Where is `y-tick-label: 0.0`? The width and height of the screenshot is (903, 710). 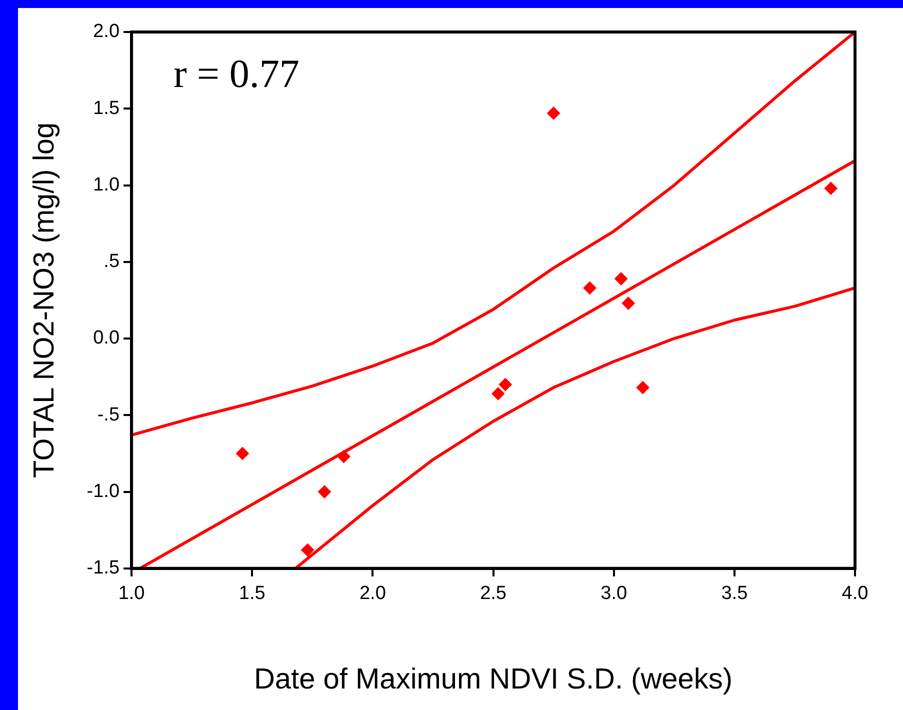
y-tick-label: 0.0 is located at coordinates (106, 338).